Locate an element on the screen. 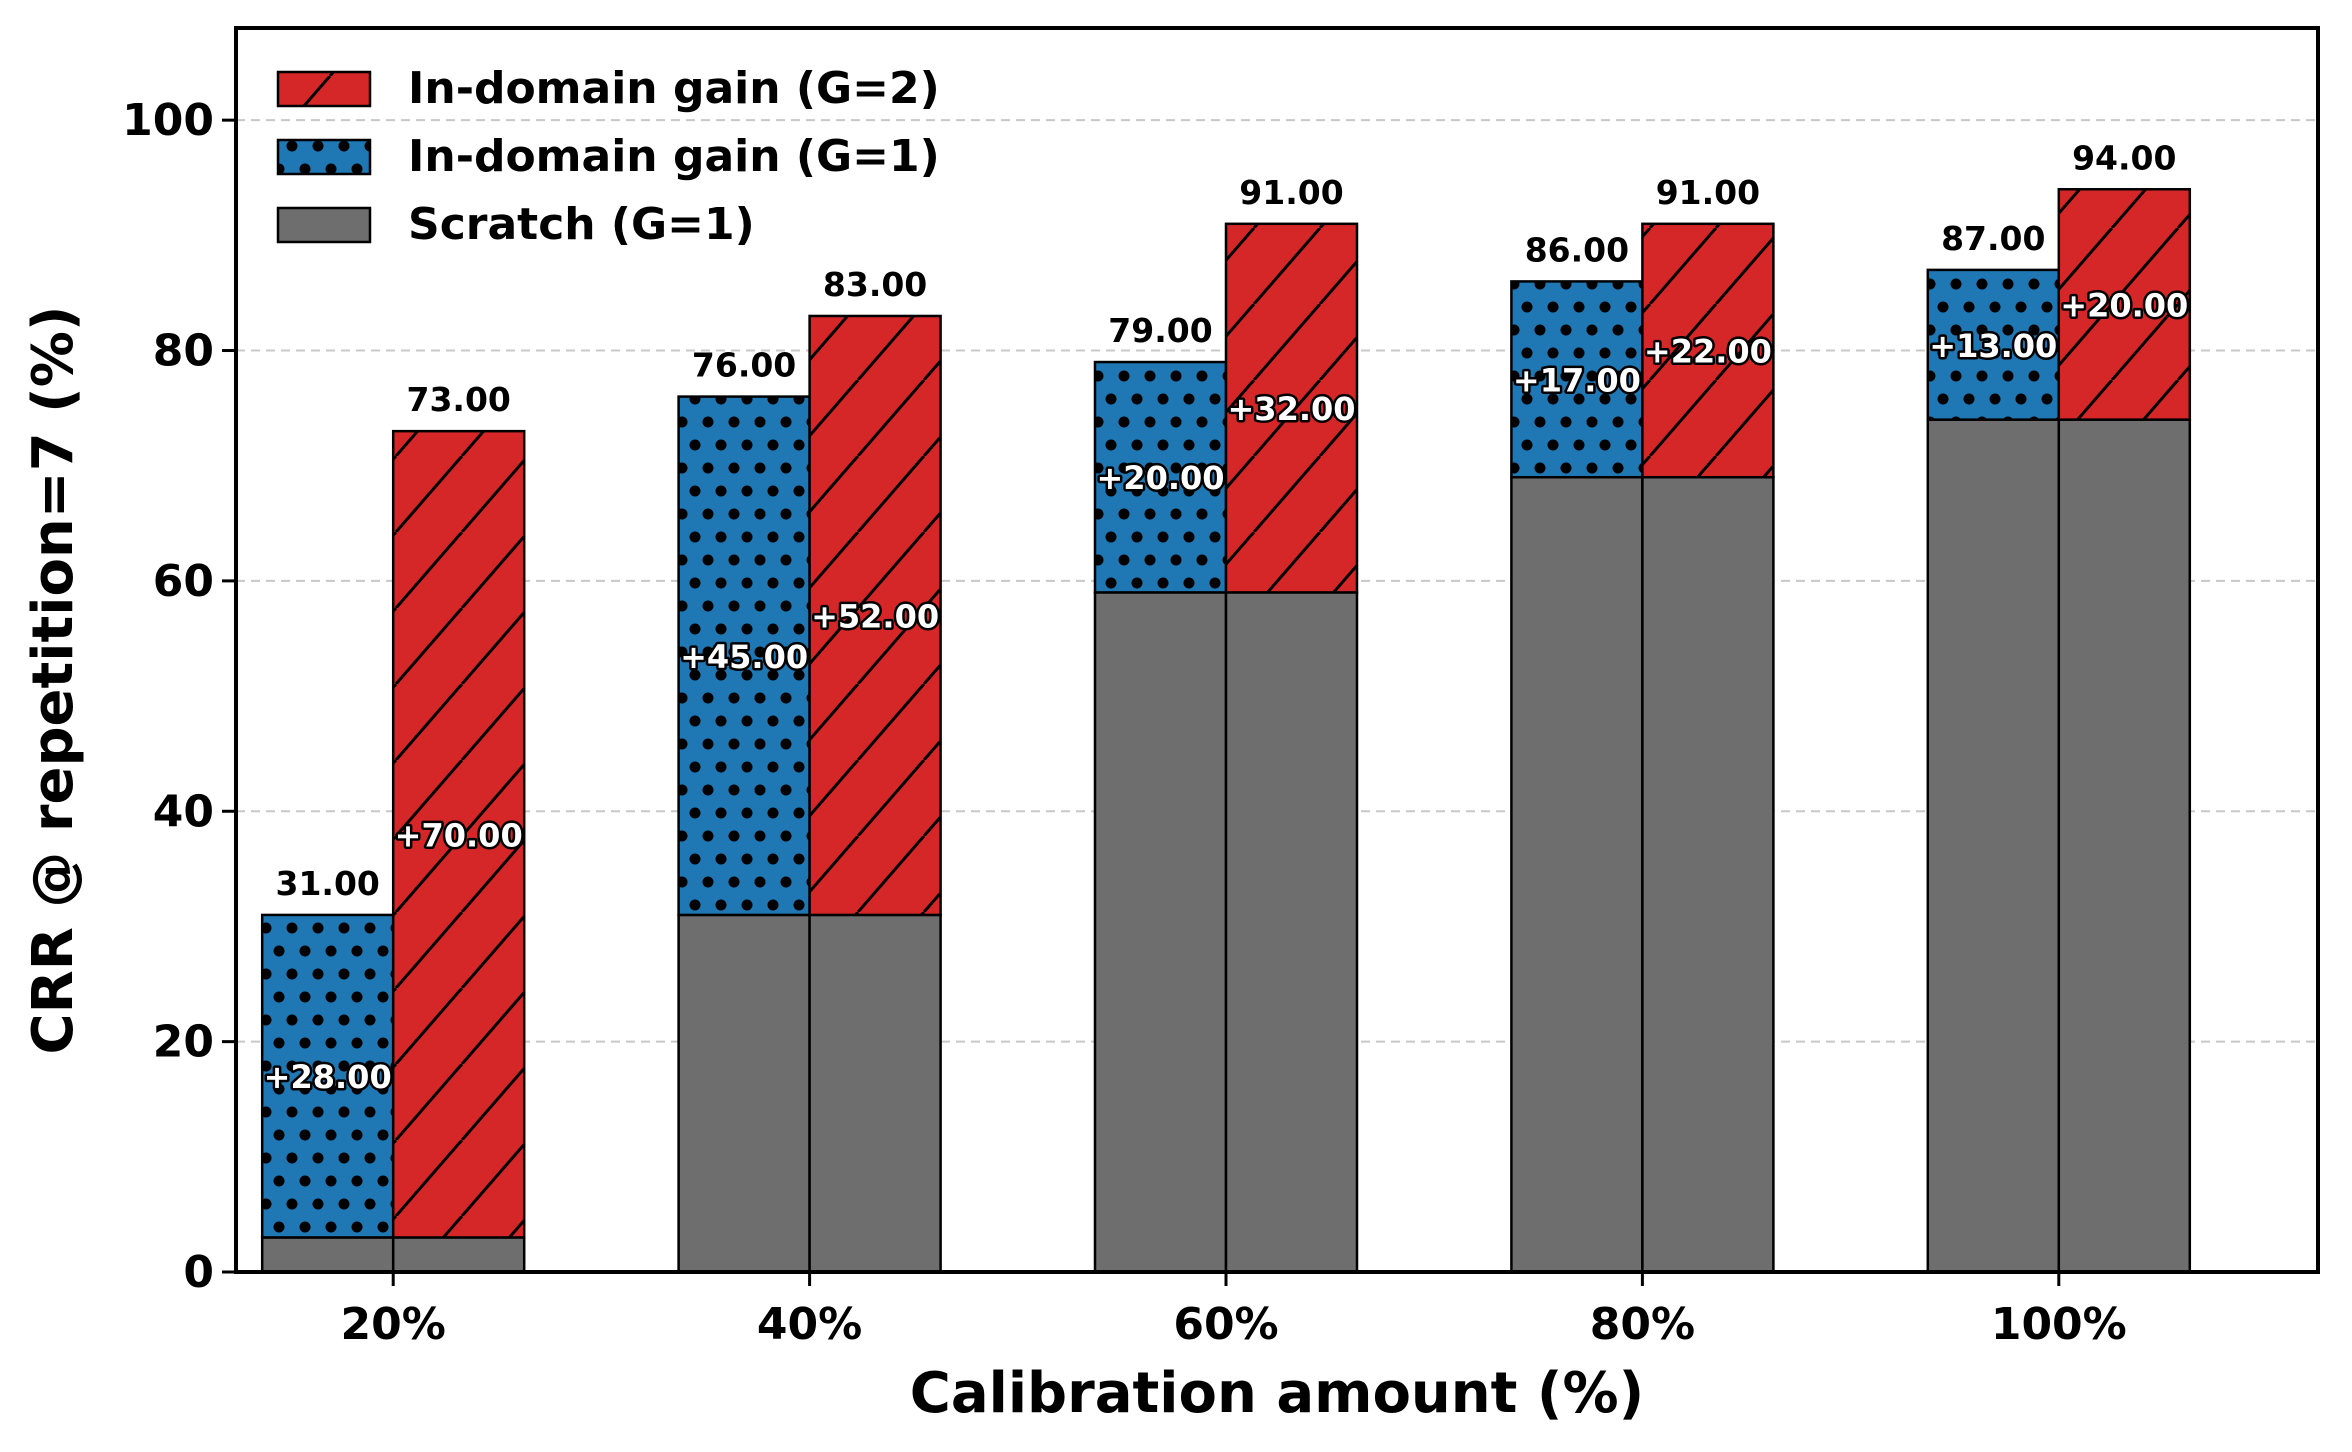 Image resolution: width=2352 pixels, height=1452 pixels. bar-gain-label: +70.00 is located at coordinates (459, 835).